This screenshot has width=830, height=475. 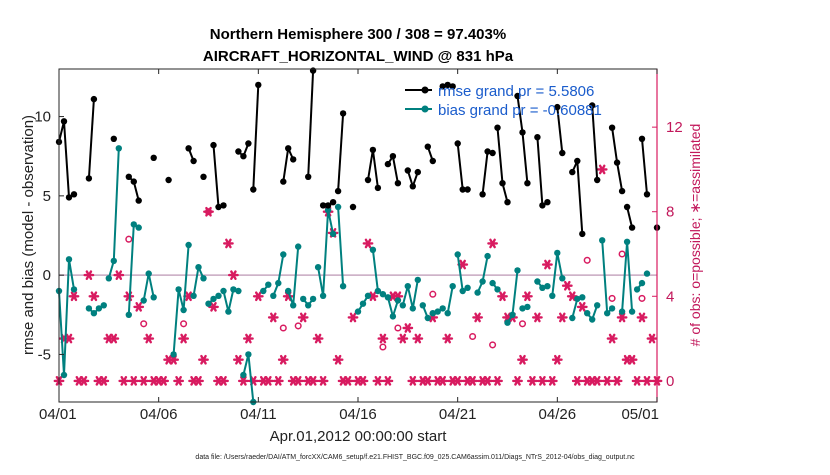 What do you see at coordinates (670, 296) in the screenshot?
I see `y-tick-label-right: 4` at bounding box center [670, 296].